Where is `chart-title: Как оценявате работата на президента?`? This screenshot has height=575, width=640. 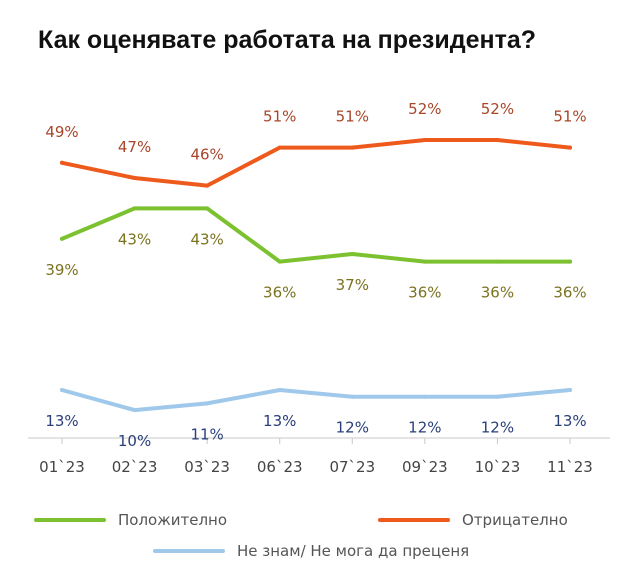
chart-title: Как оценявате работата на президента? is located at coordinates (287, 40).